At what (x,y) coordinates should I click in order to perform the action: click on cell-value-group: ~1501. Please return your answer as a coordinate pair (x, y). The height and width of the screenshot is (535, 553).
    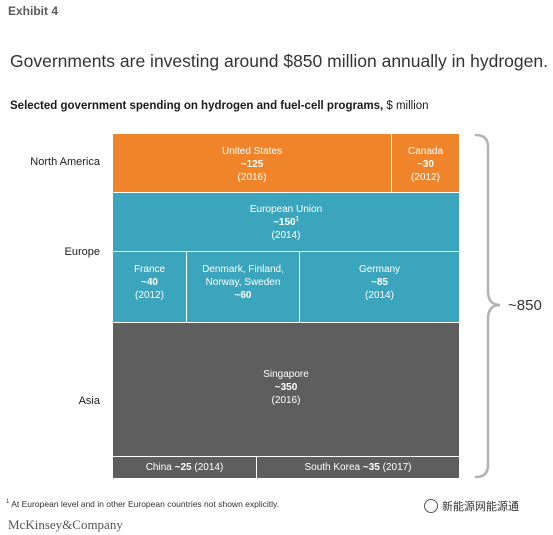
    Looking at the image, I should click on (286, 222).